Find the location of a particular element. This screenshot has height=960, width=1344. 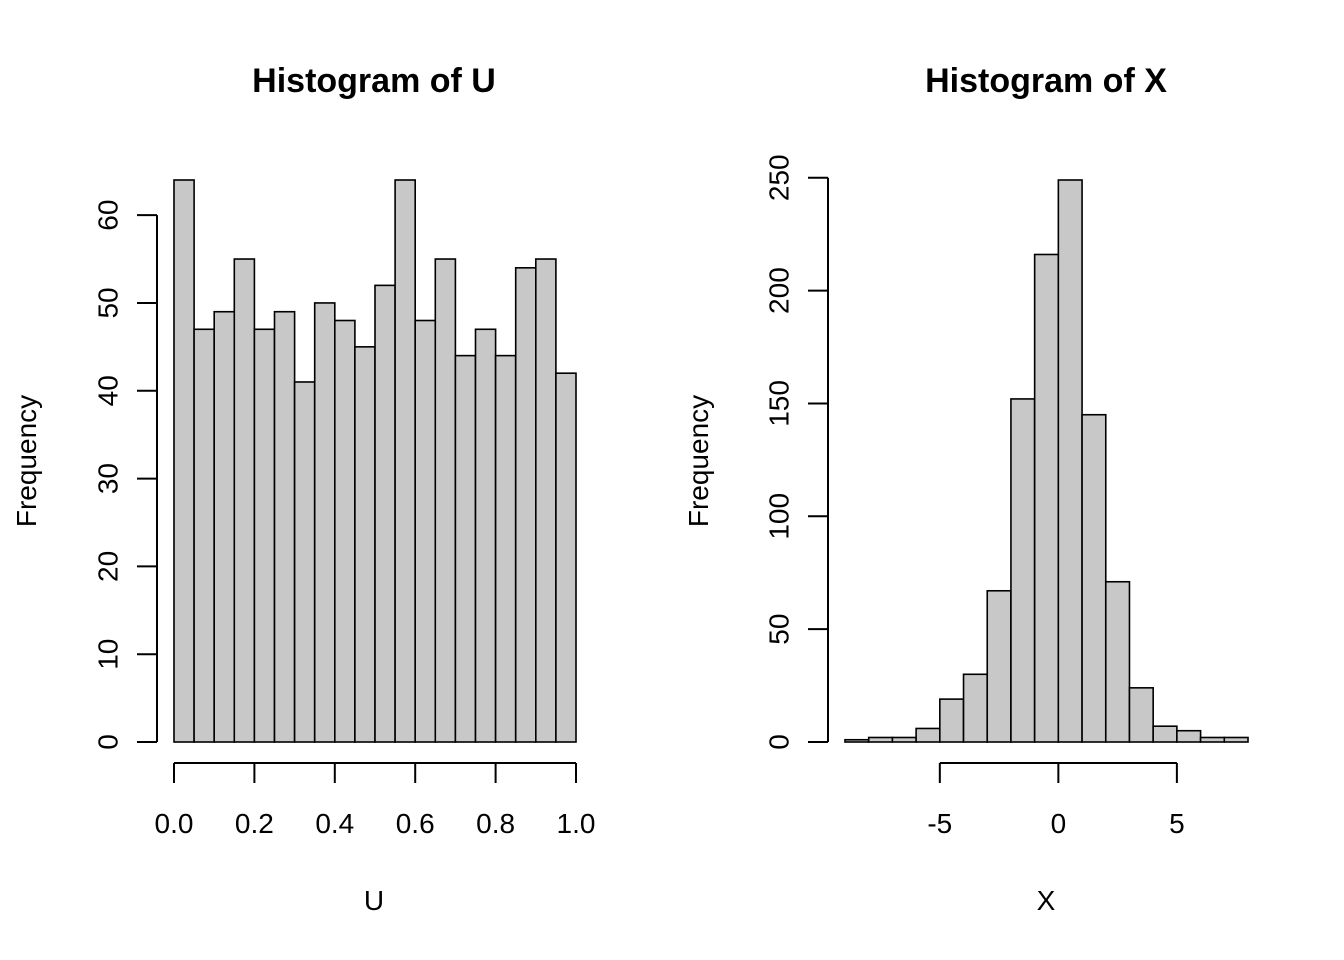

x-axis: 0.0 0.2 0.4 0.6 0.8 1.0 is located at coordinates (375, 800).